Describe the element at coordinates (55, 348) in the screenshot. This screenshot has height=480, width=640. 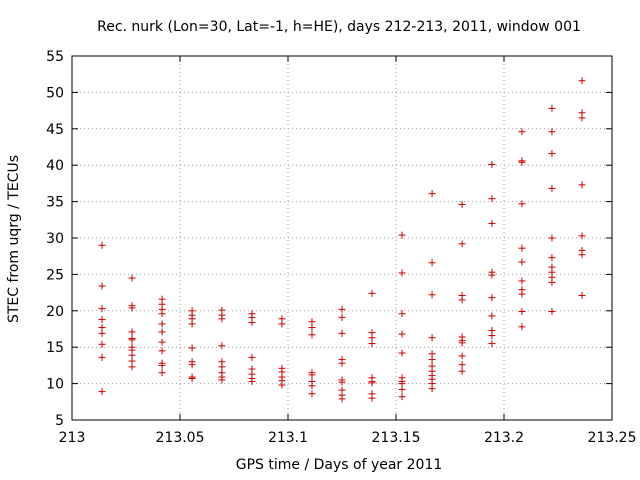
I see `y-tick-label: 15` at that location.